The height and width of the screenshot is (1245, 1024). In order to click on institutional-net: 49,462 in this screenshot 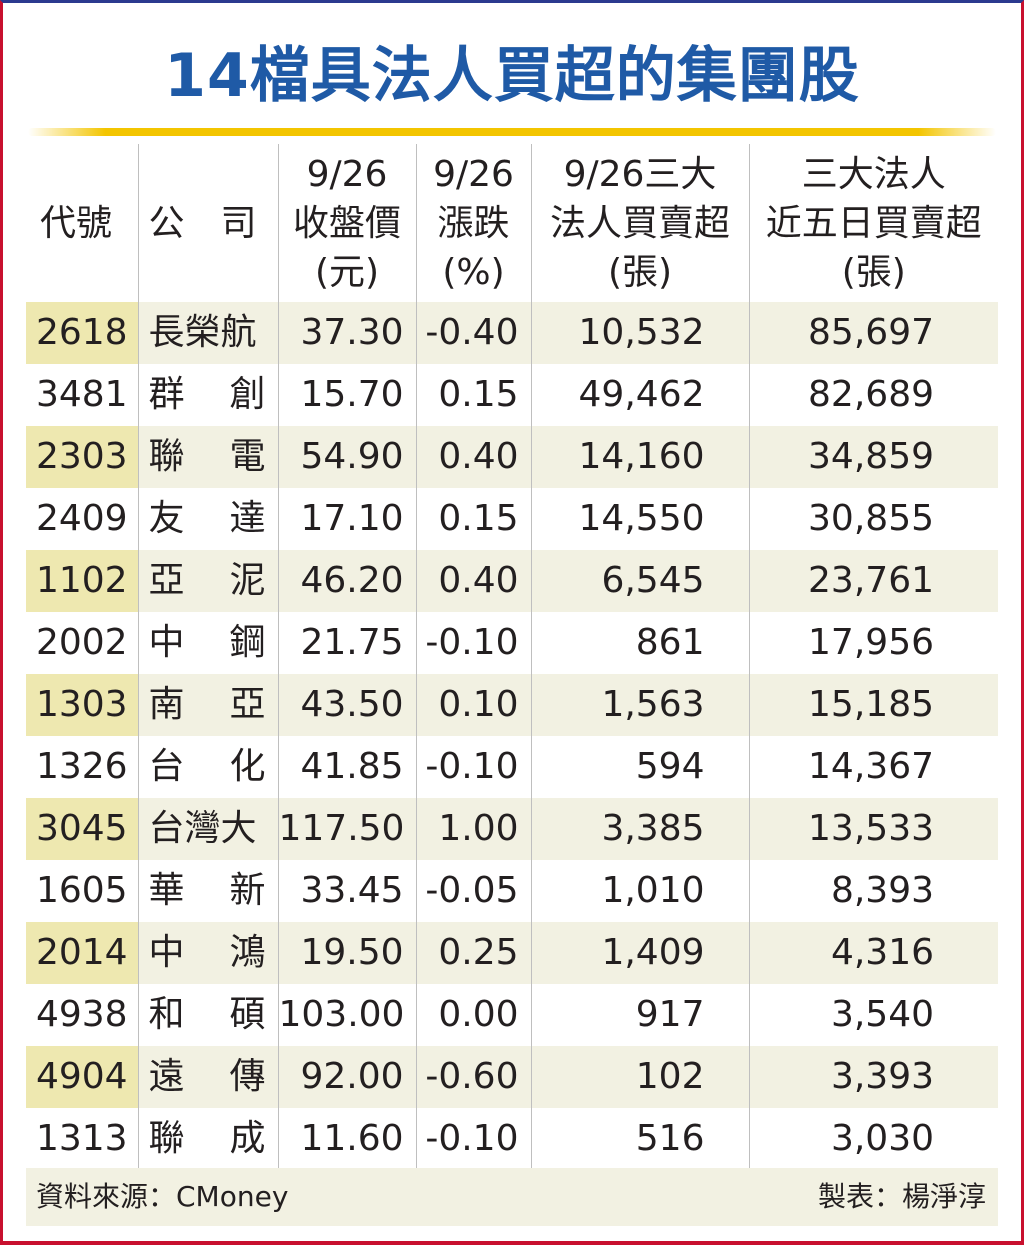, I will do `click(640, 395)`.